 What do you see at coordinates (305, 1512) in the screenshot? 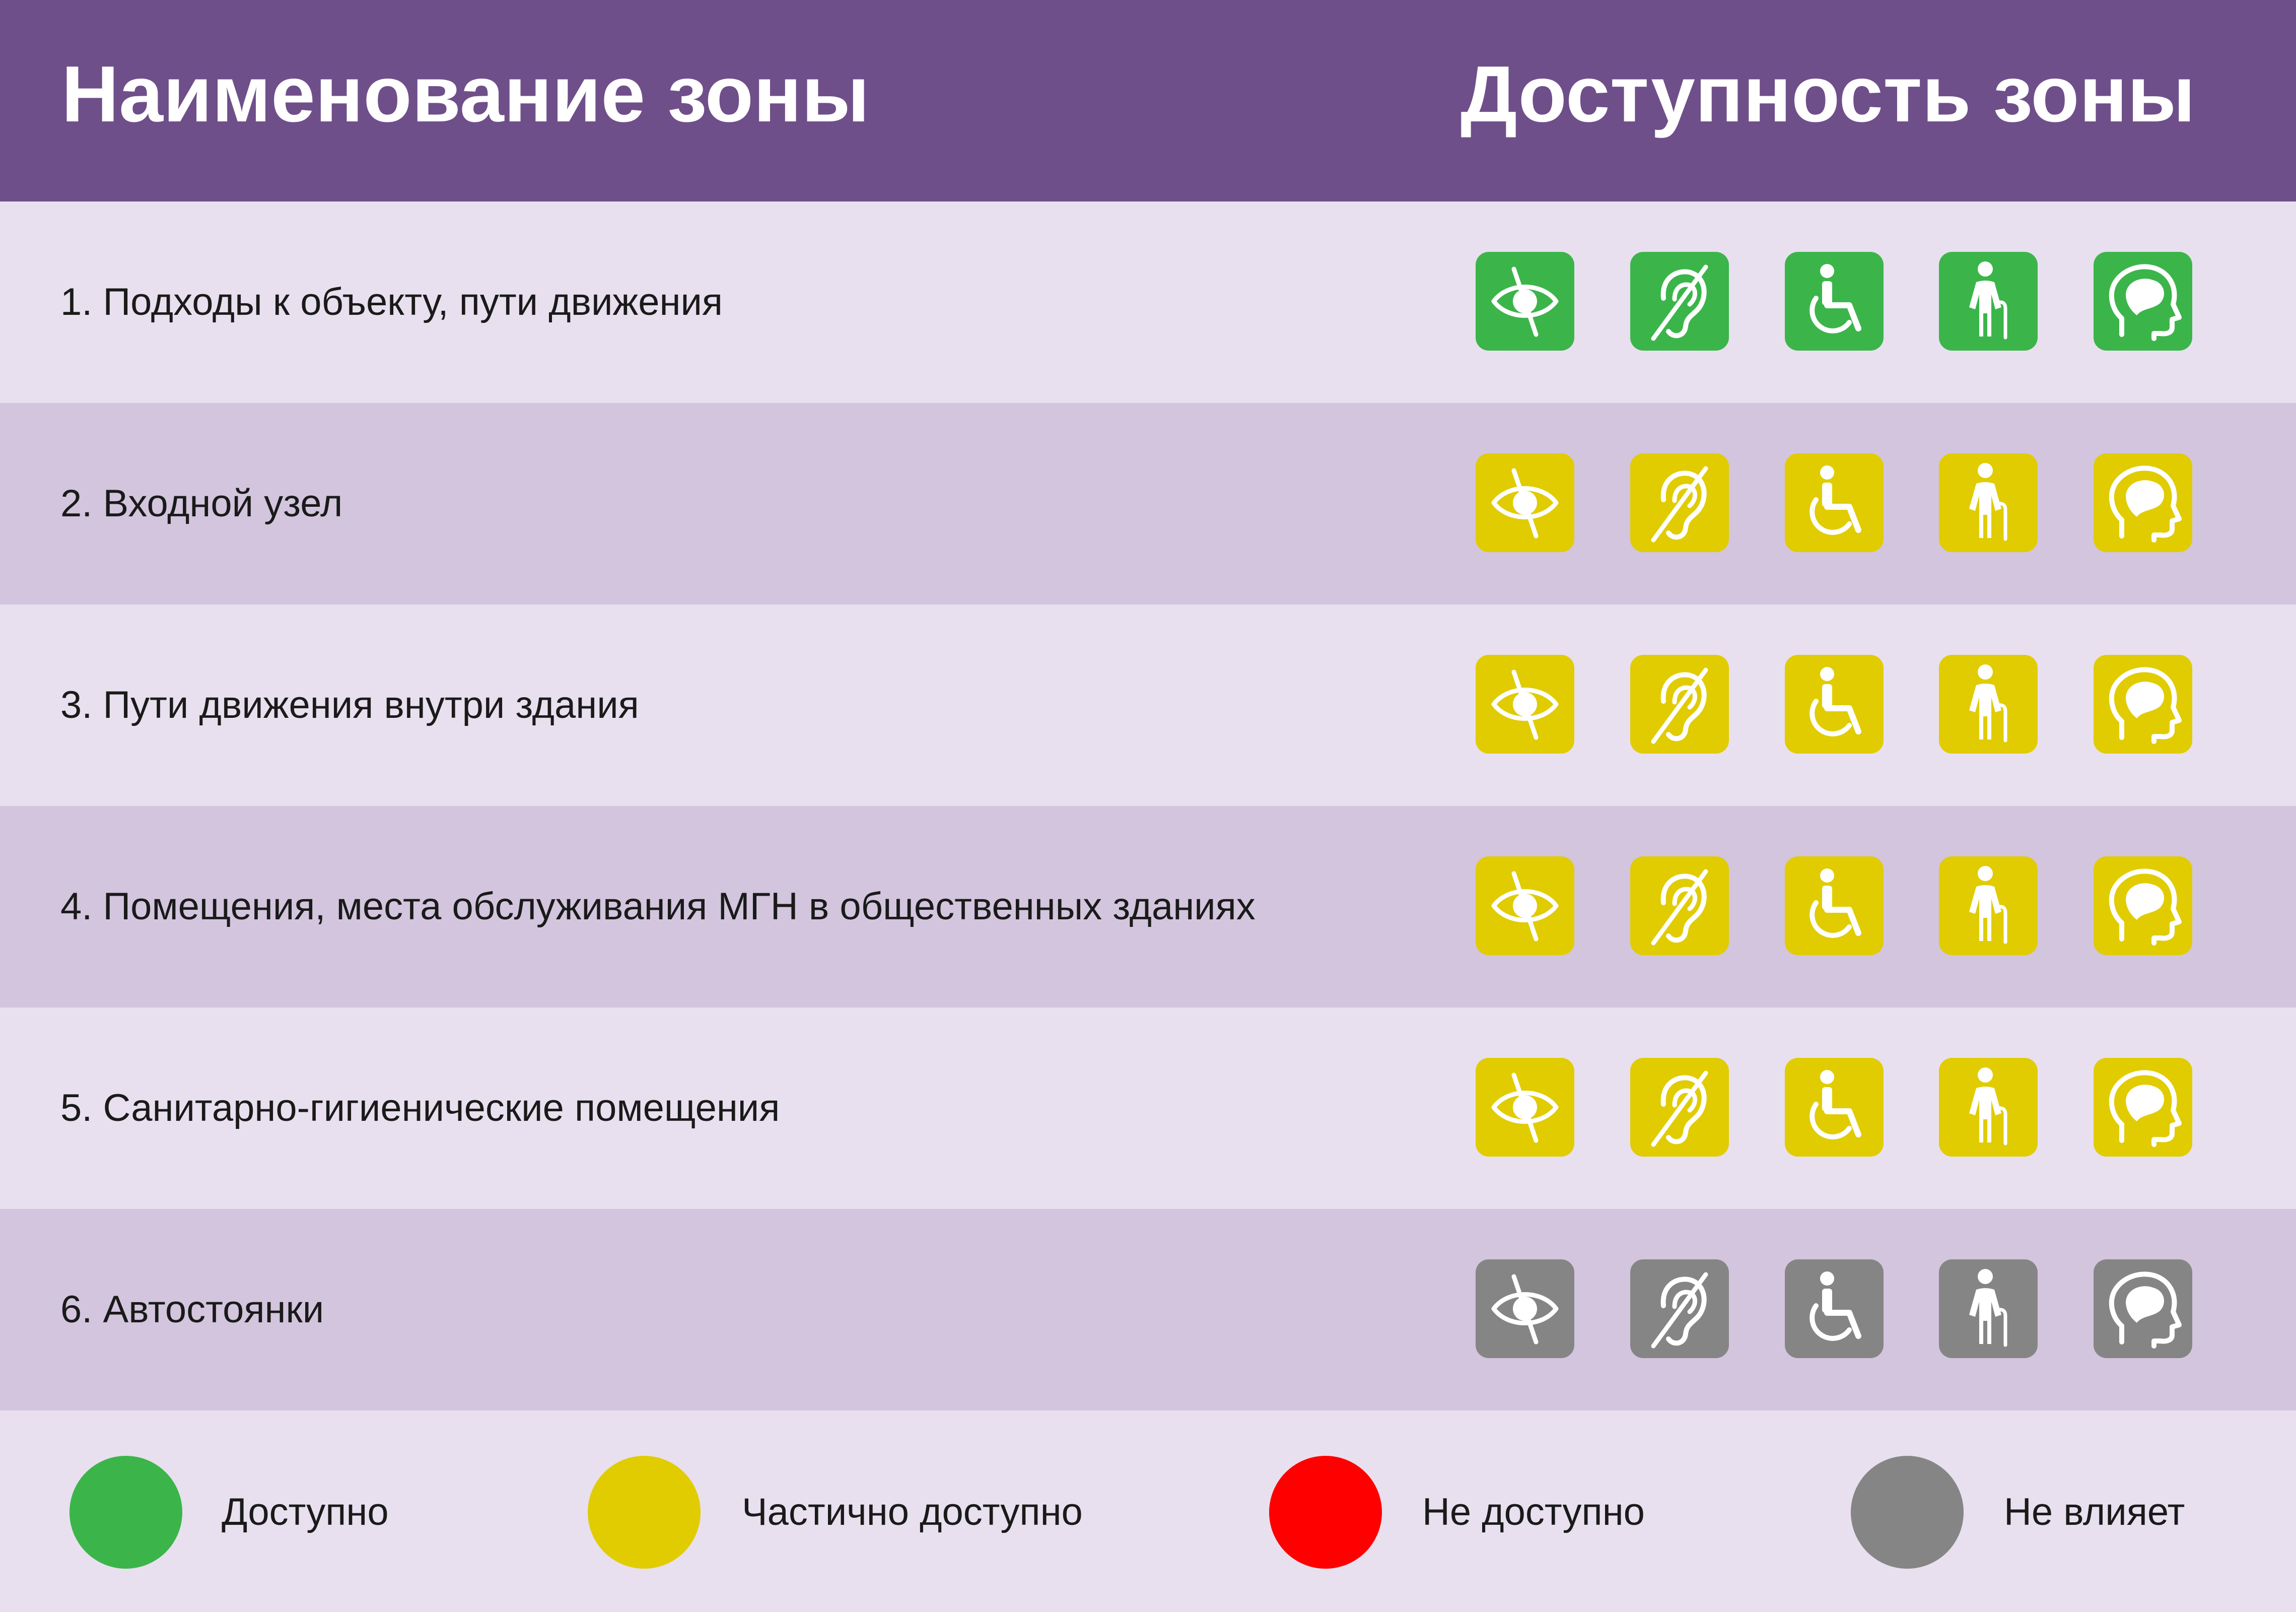
I see `legend-label: Доступно` at bounding box center [305, 1512].